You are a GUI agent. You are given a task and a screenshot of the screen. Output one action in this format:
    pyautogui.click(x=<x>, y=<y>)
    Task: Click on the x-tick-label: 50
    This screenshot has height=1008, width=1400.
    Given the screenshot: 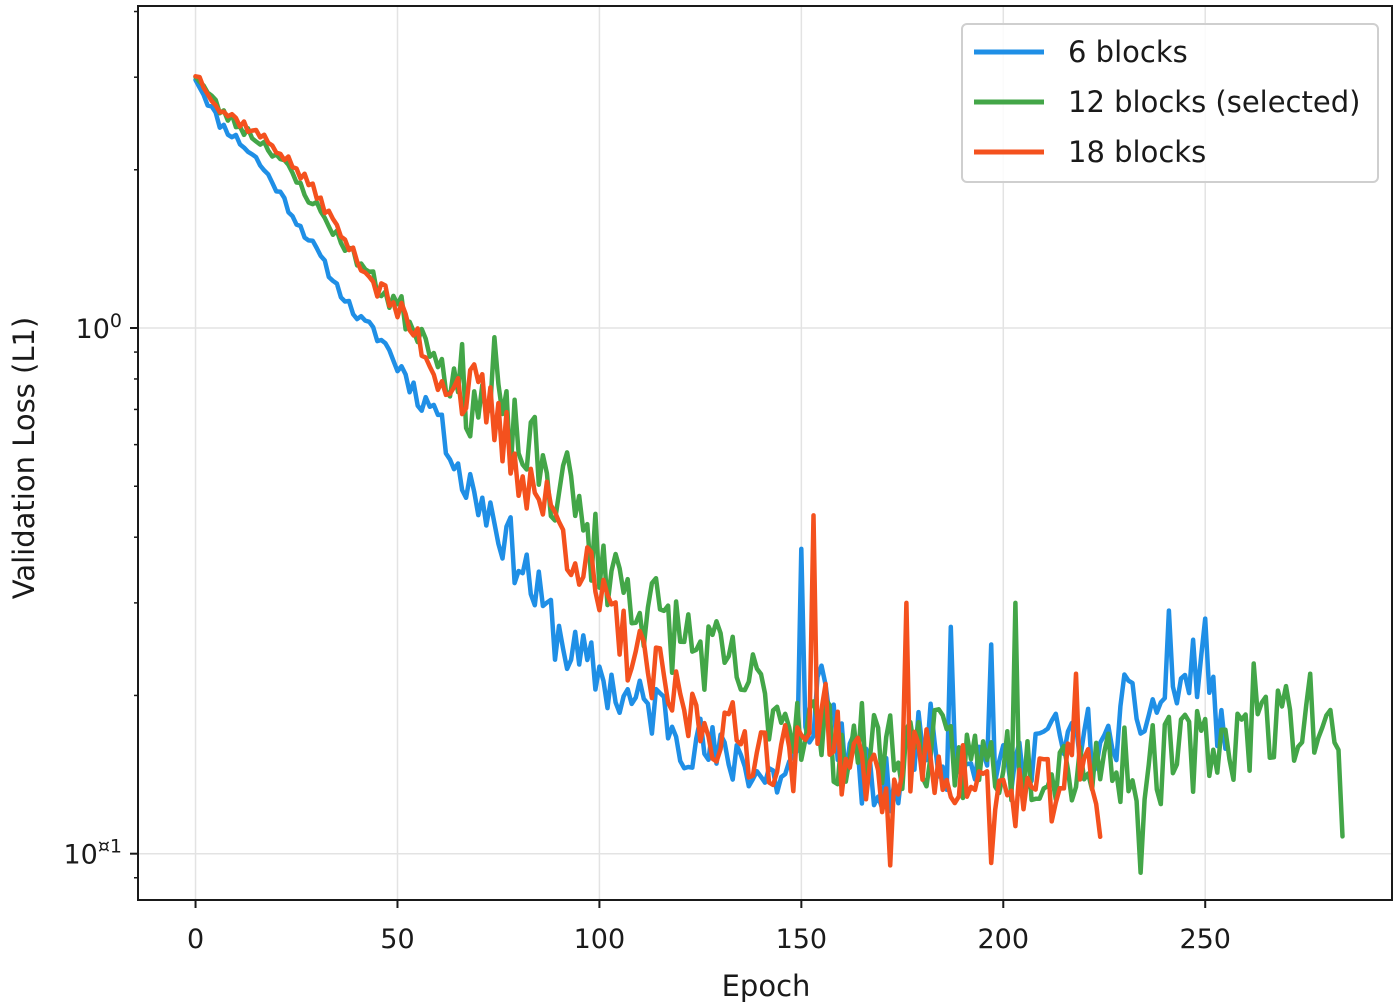 What is the action you would take?
    pyautogui.click(x=397, y=939)
    